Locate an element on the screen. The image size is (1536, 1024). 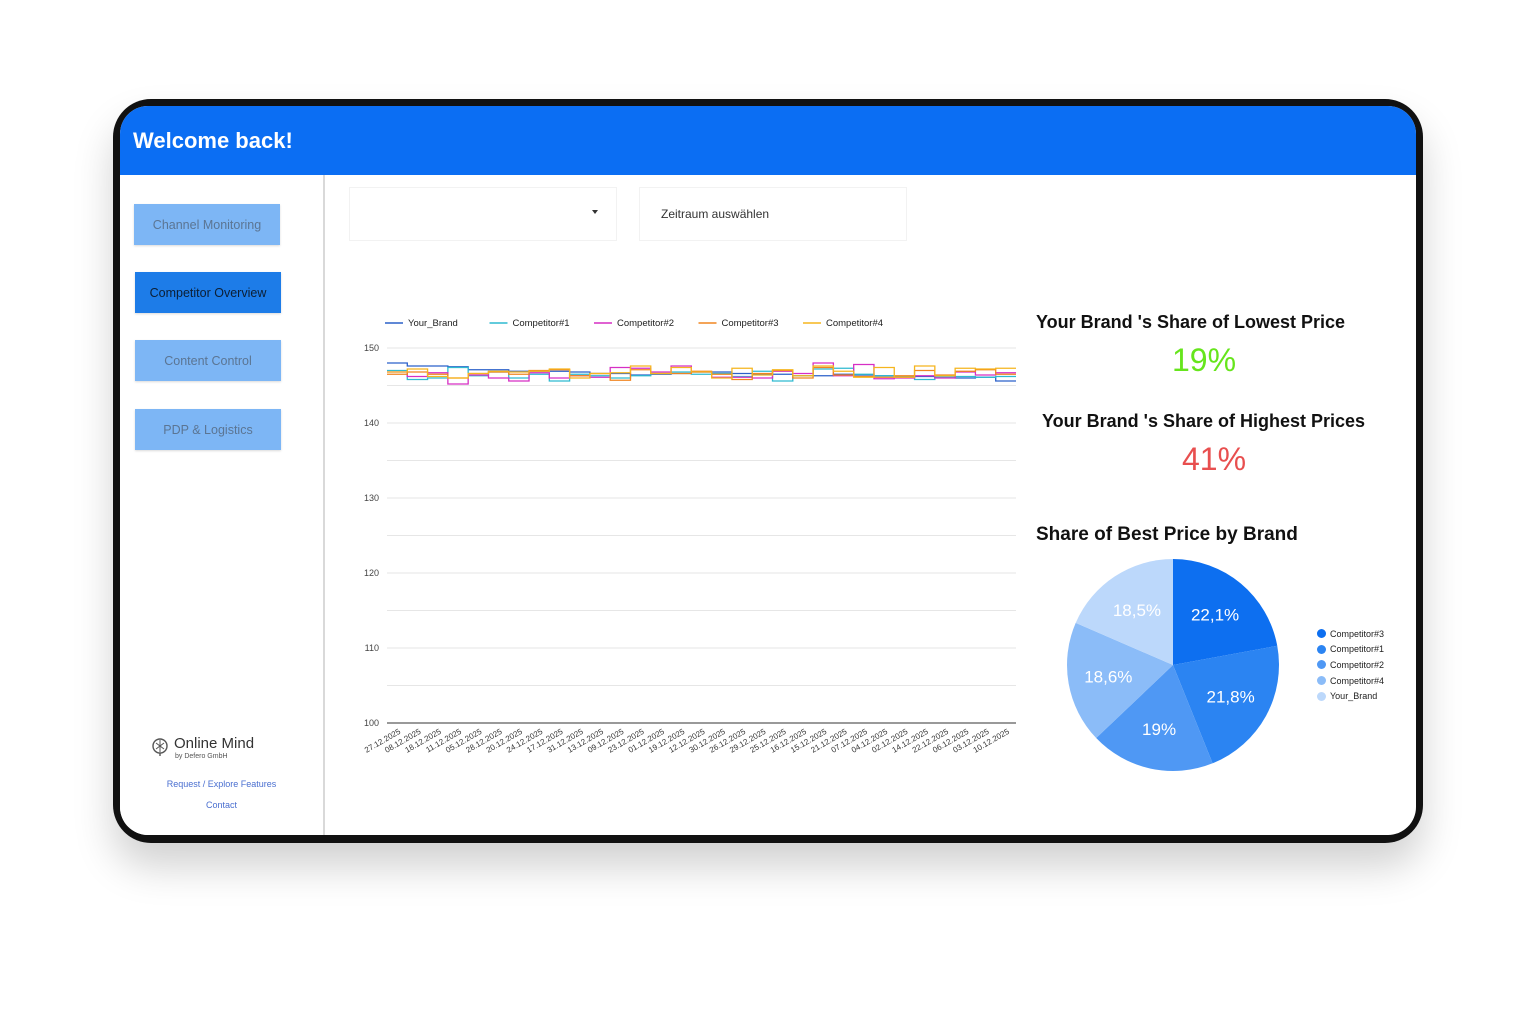
header-bar: Welcome back! is located at coordinates (768, 140).